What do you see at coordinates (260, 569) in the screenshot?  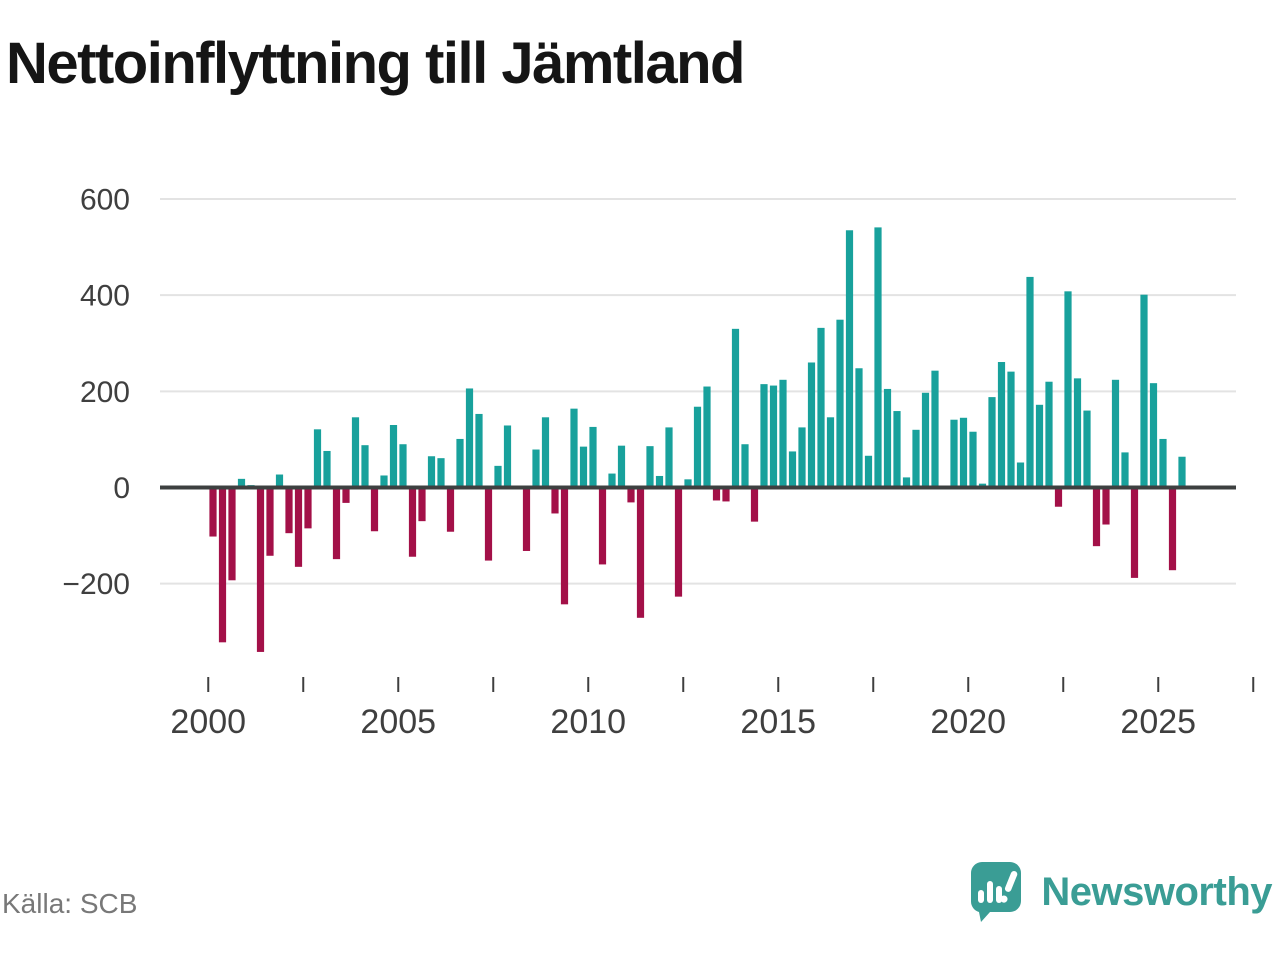 I see `bar-2001Q2` at bounding box center [260, 569].